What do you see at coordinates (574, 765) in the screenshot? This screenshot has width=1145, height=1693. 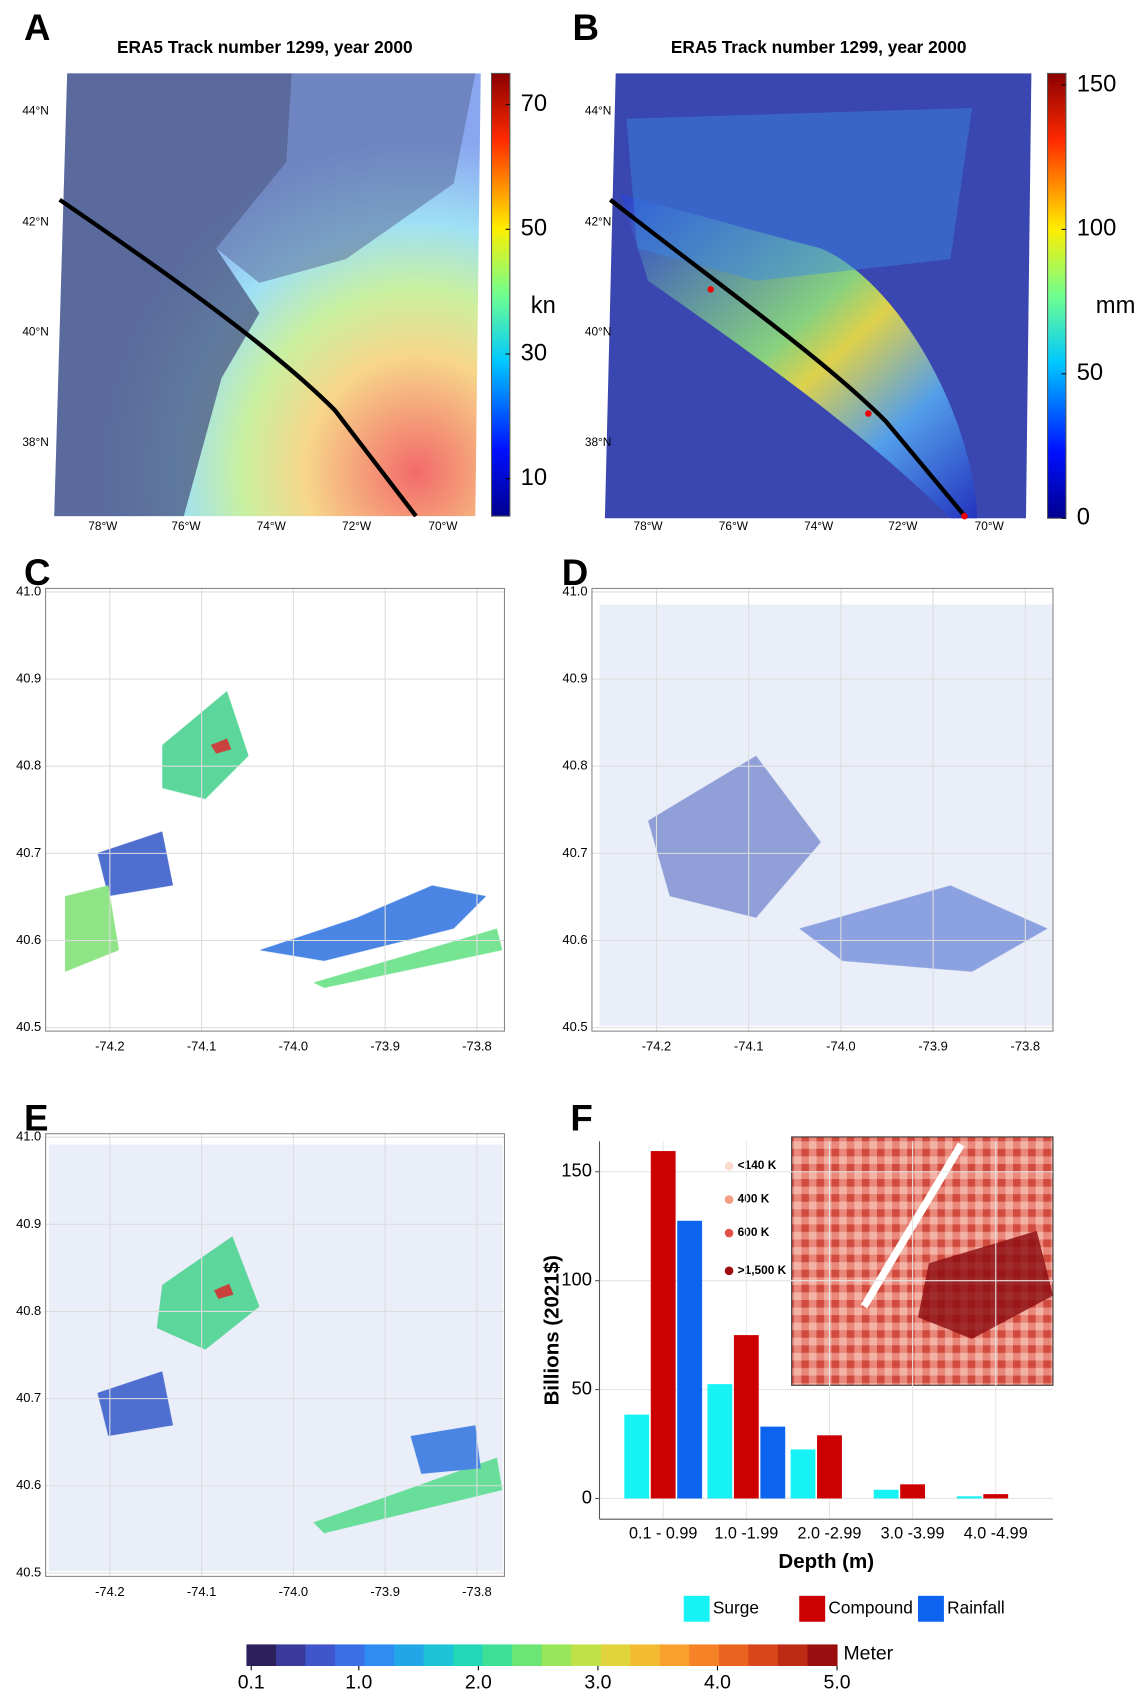 I see `y-tick-label: 40.8` at bounding box center [574, 765].